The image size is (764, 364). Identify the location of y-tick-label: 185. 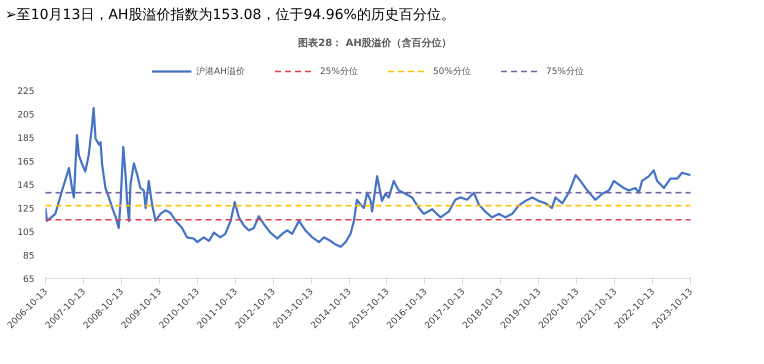
(26, 139).